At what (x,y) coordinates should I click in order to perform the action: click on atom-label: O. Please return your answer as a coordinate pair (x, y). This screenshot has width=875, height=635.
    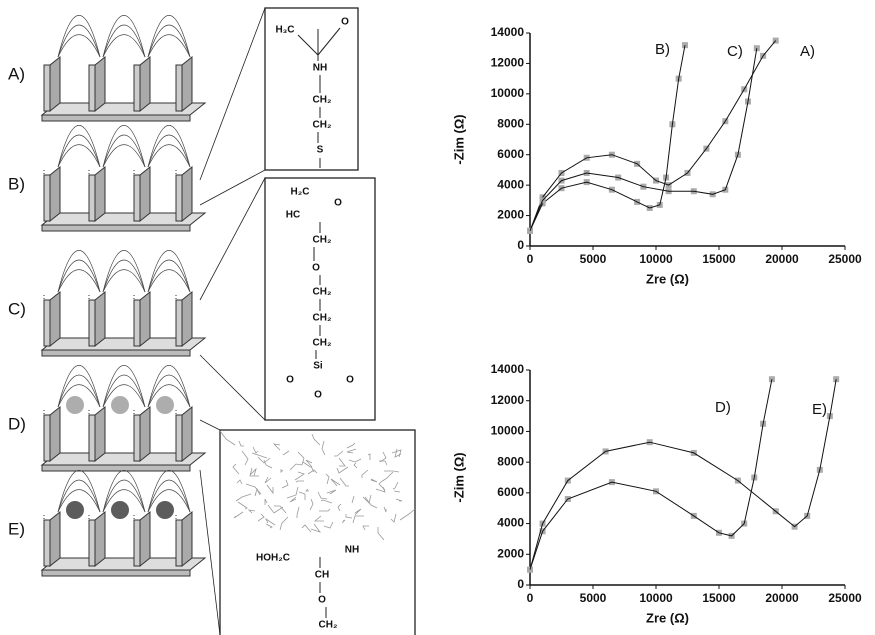
    Looking at the image, I should click on (322, 600).